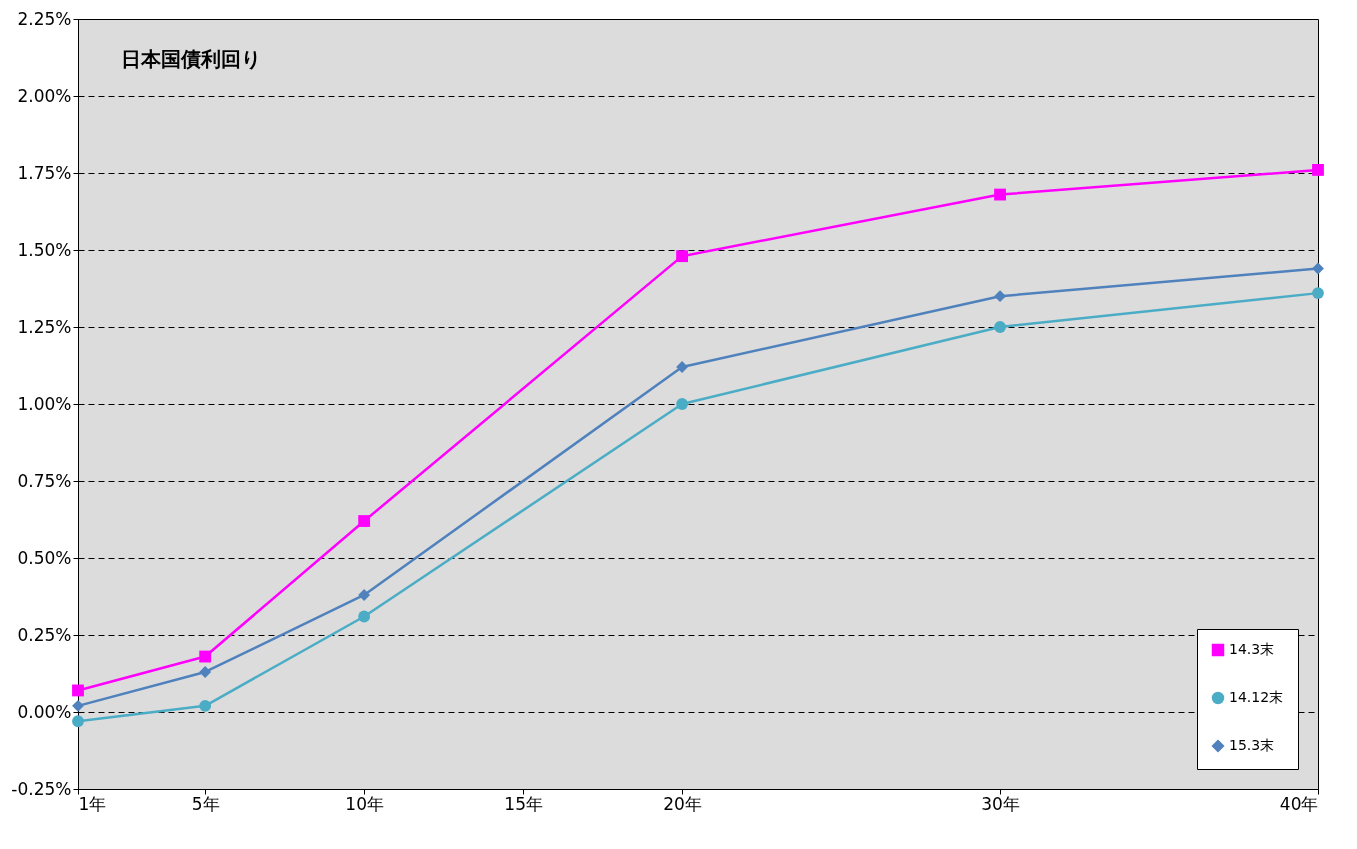  What do you see at coordinates (1252, 745) in the screenshot?
I see `legend-label: 15.3末` at bounding box center [1252, 745].